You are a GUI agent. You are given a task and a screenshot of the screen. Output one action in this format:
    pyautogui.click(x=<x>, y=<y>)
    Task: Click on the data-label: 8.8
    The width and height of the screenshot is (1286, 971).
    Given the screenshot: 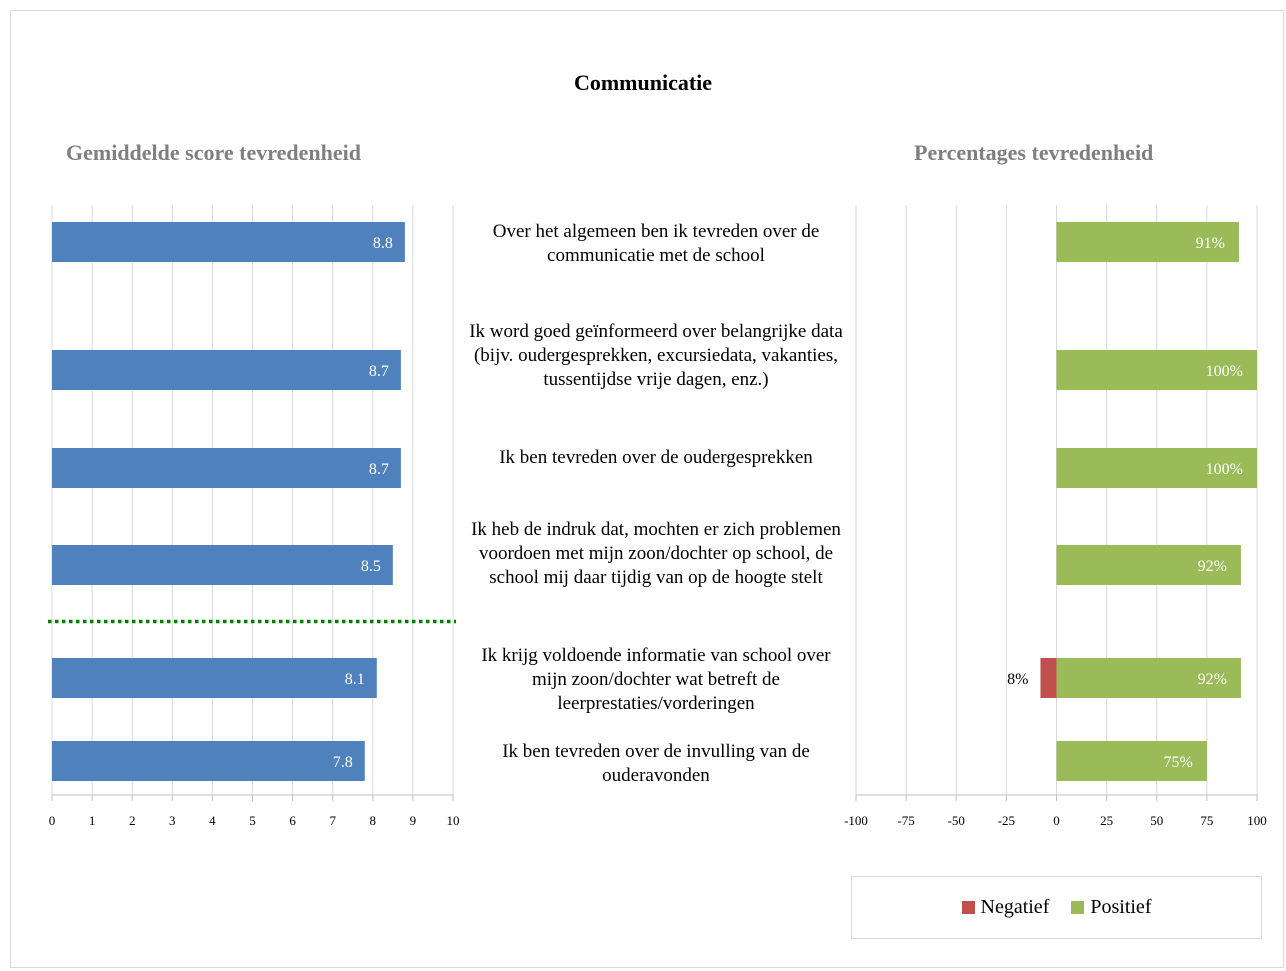 What is the action you would take?
    pyautogui.click(x=383, y=243)
    